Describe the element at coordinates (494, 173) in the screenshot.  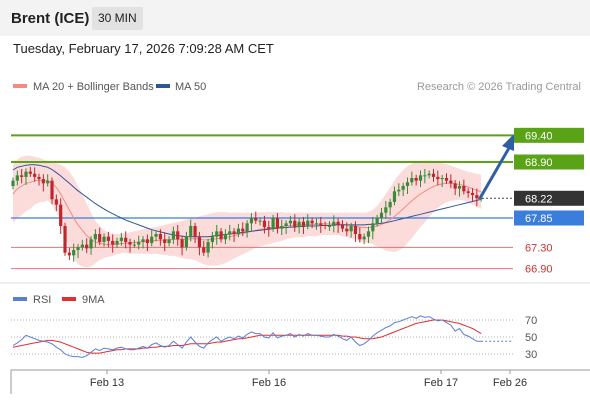
I see `projection-arrow-shaft` at that location.